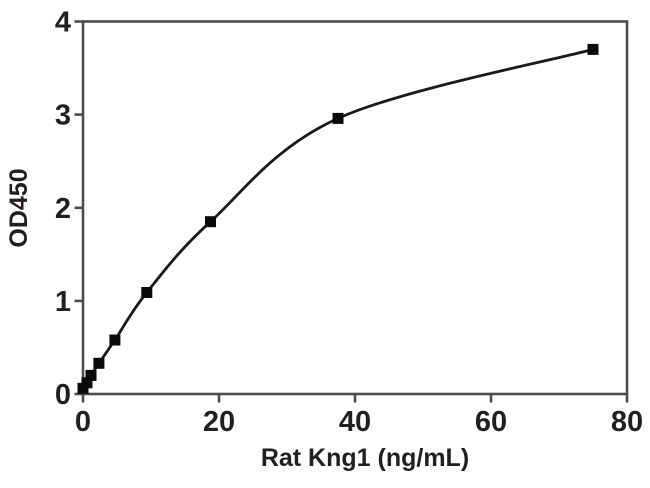  What do you see at coordinates (63, 209) in the screenshot?
I see `y-tick-label: 2` at bounding box center [63, 209].